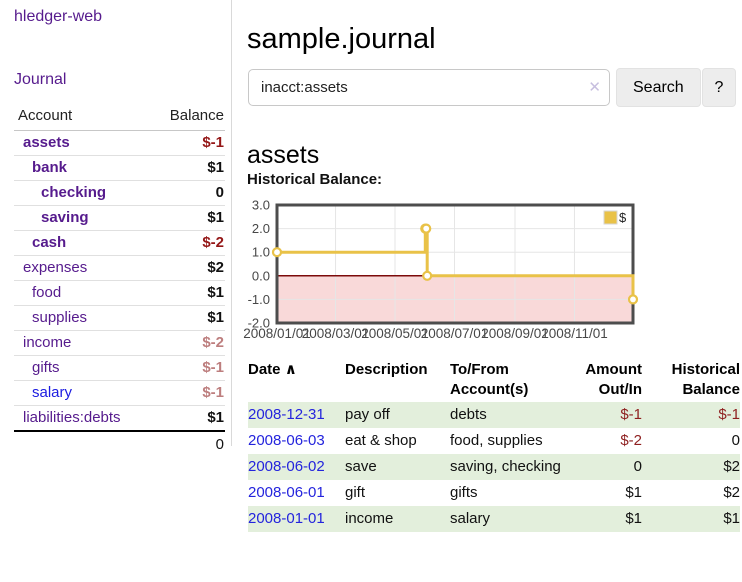 This screenshot has height=582, width=742. I want to click on svg-text: 2008/05/01, so click(395, 333).